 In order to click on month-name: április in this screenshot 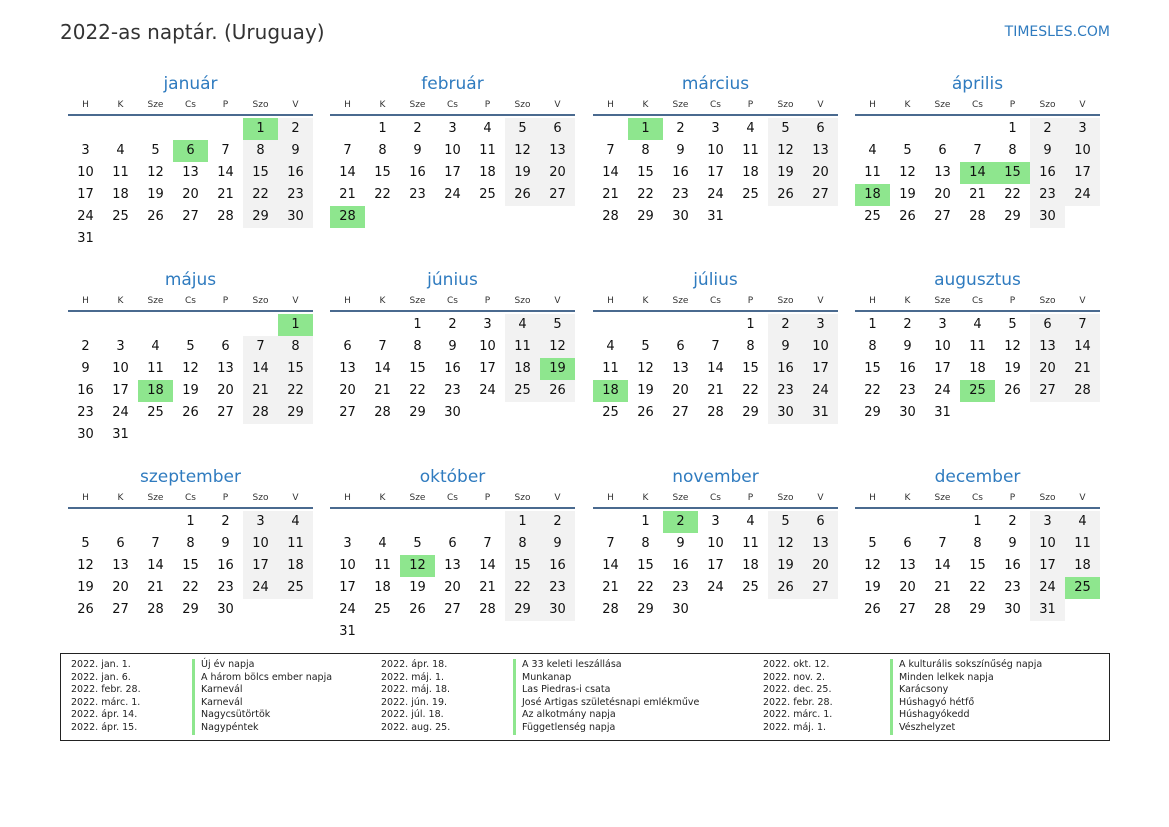, I will do `click(977, 84)`.